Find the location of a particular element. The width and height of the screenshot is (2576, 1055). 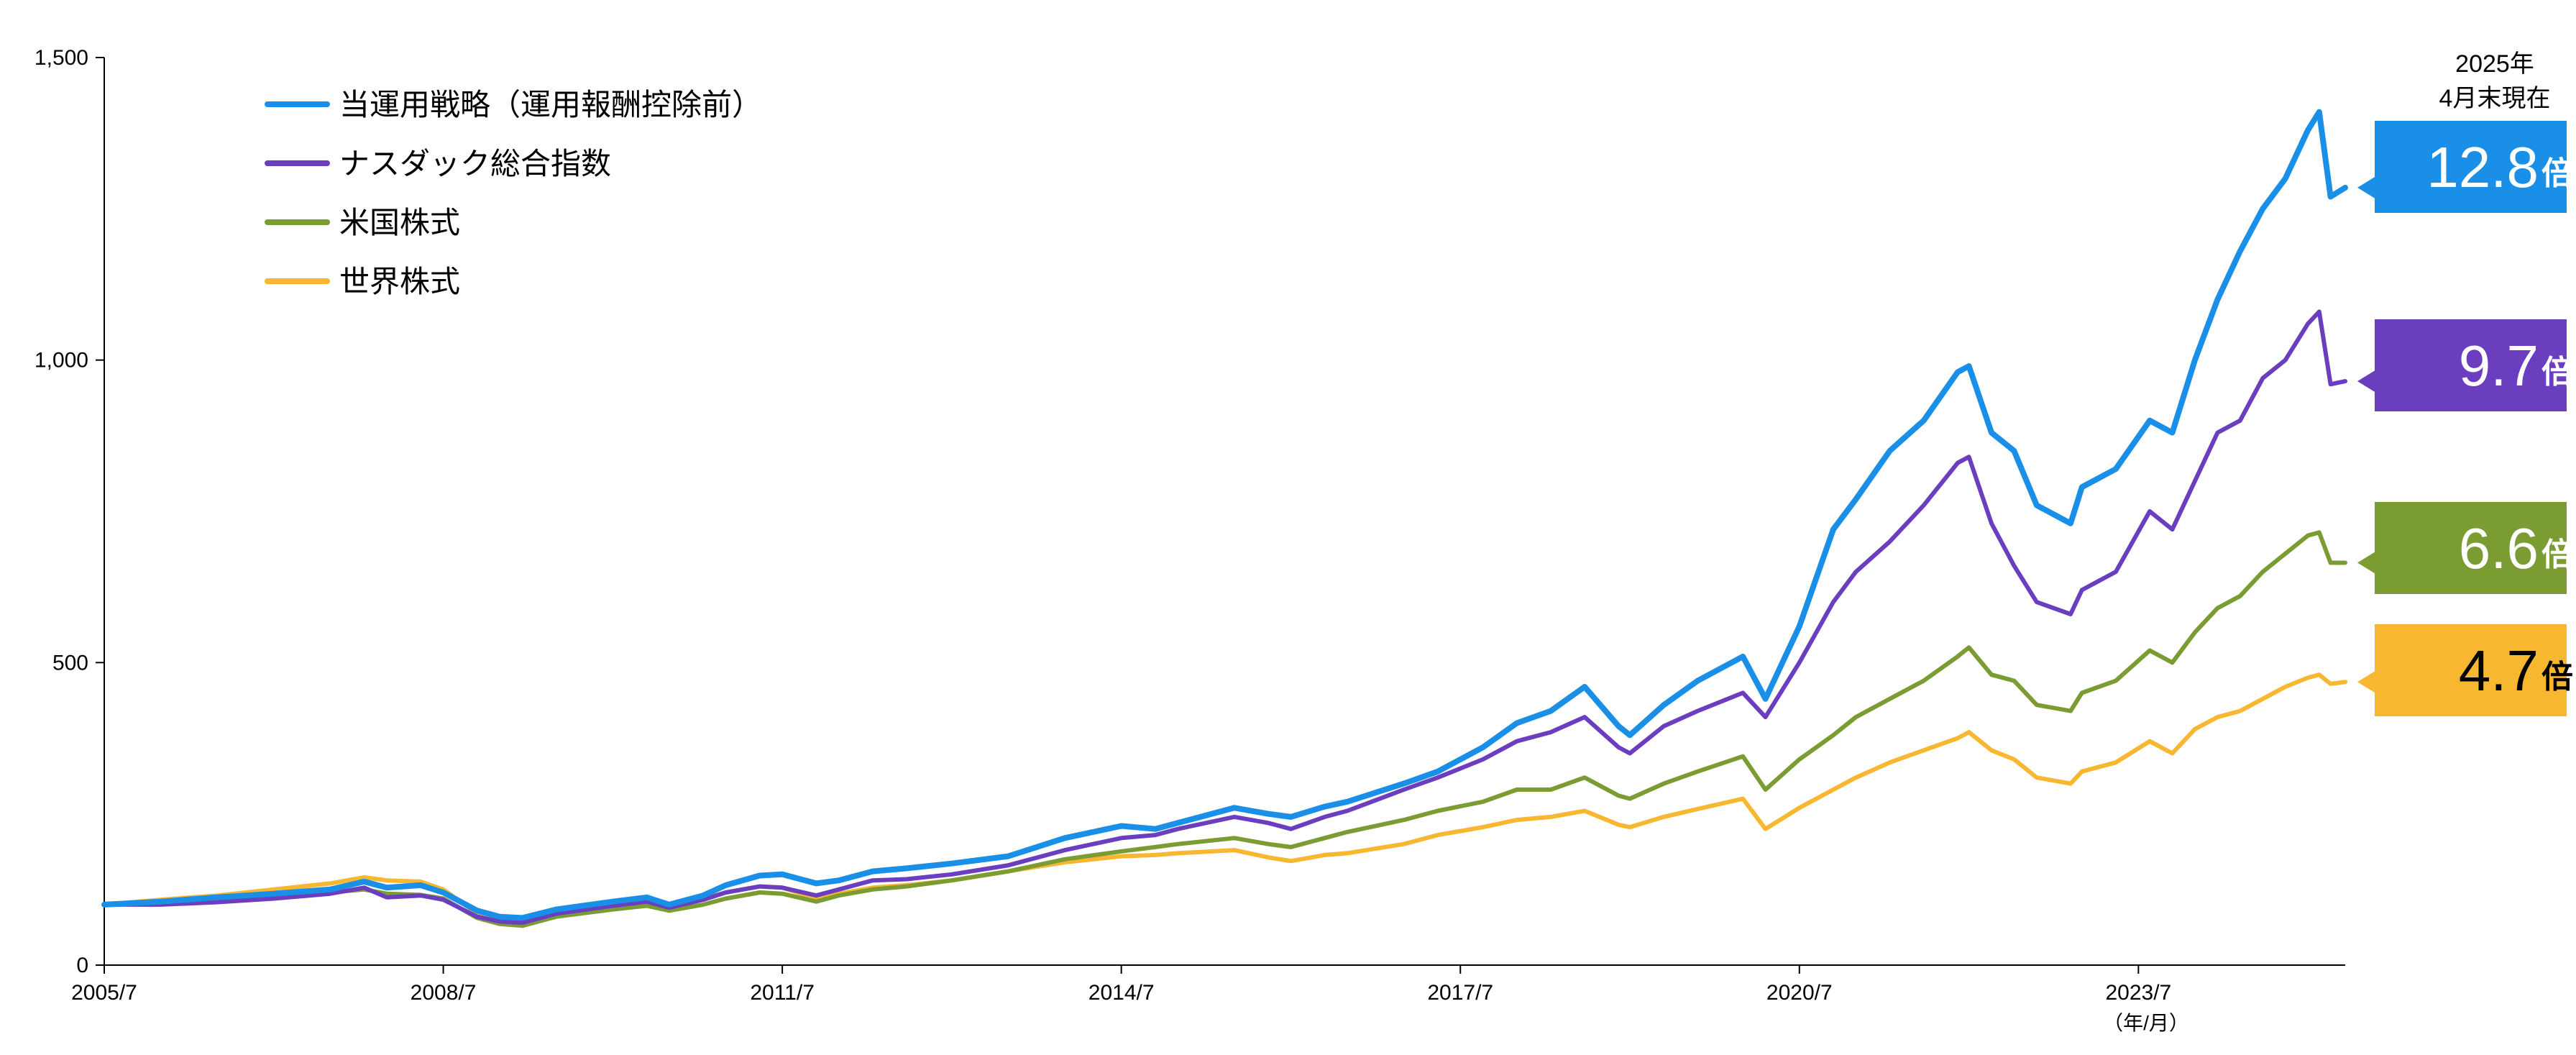

legend-label: 米国株式 is located at coordinates (399, 222).